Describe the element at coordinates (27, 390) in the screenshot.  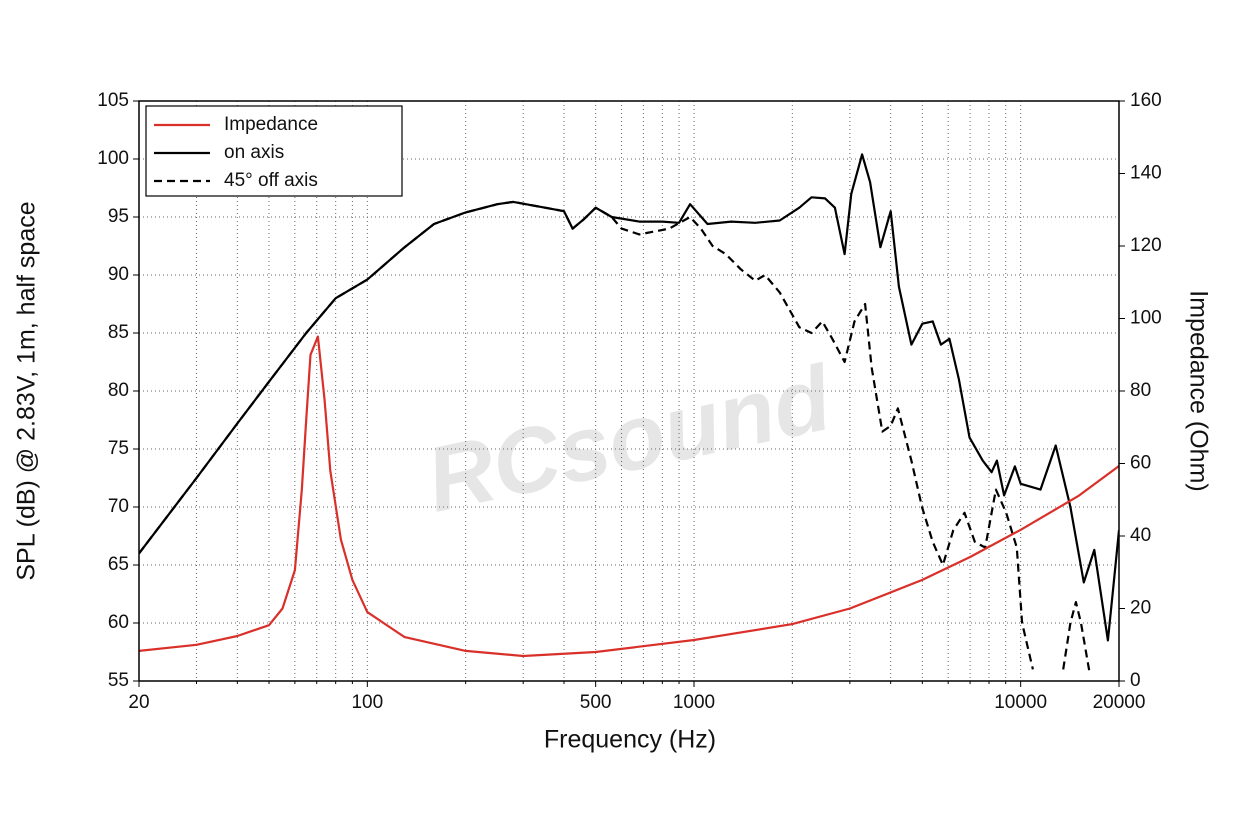
I see `y-axis-label: SPL (dB) @ 2.83V, 1m, half space` at that location.